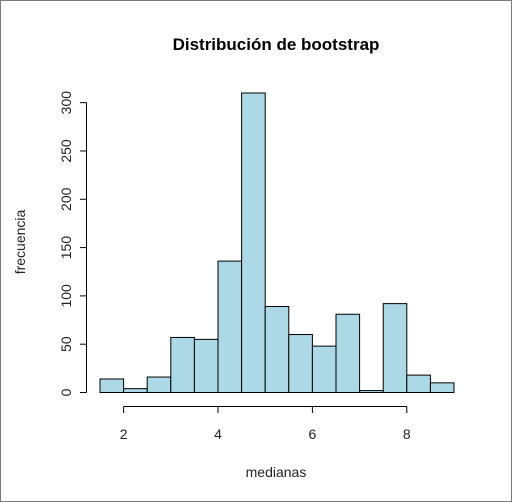  What do you see at coordinates (265, 424) in the screenshot?
I see `x-axis: 2 4 6 8` at bounding box center [265, 424].